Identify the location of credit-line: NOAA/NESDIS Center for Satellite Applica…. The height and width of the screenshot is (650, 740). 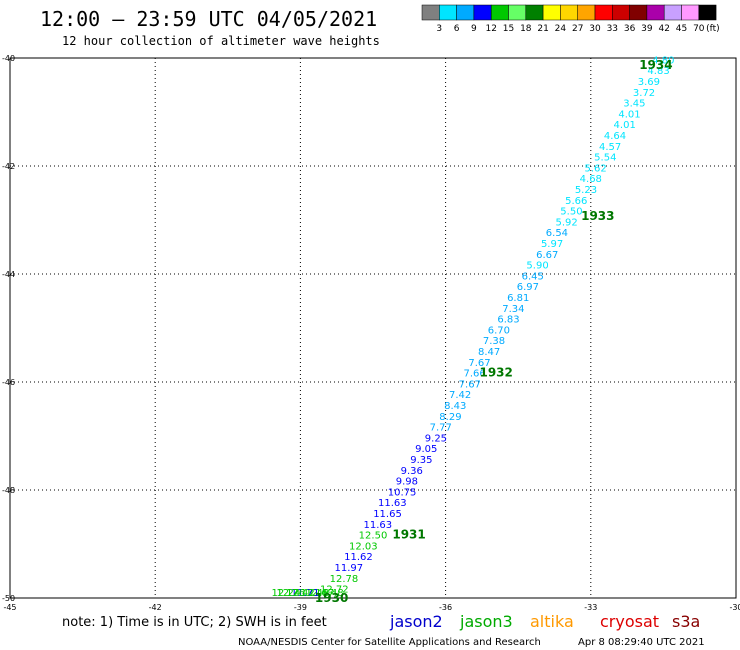
(389, 642).